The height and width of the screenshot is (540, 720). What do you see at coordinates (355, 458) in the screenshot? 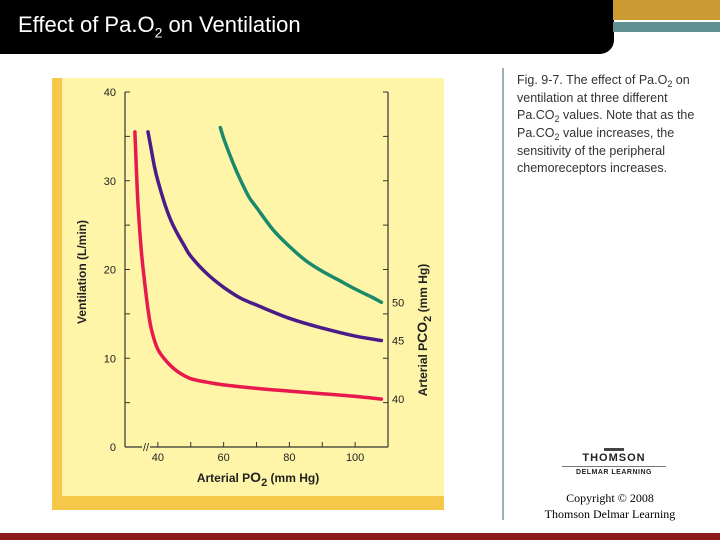
I see `x-tick-label: 100` at bounding box center [355, 458].